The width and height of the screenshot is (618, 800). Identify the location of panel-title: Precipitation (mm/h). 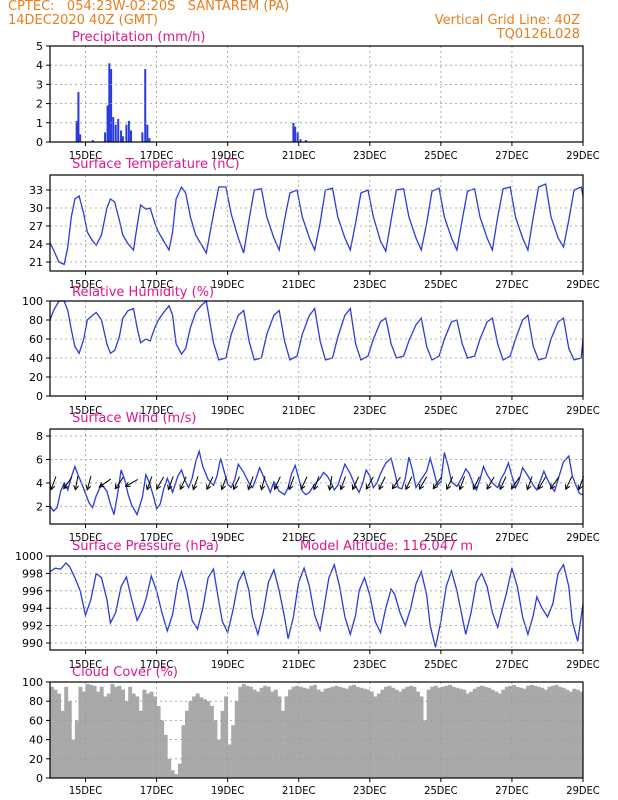
(138, 37).